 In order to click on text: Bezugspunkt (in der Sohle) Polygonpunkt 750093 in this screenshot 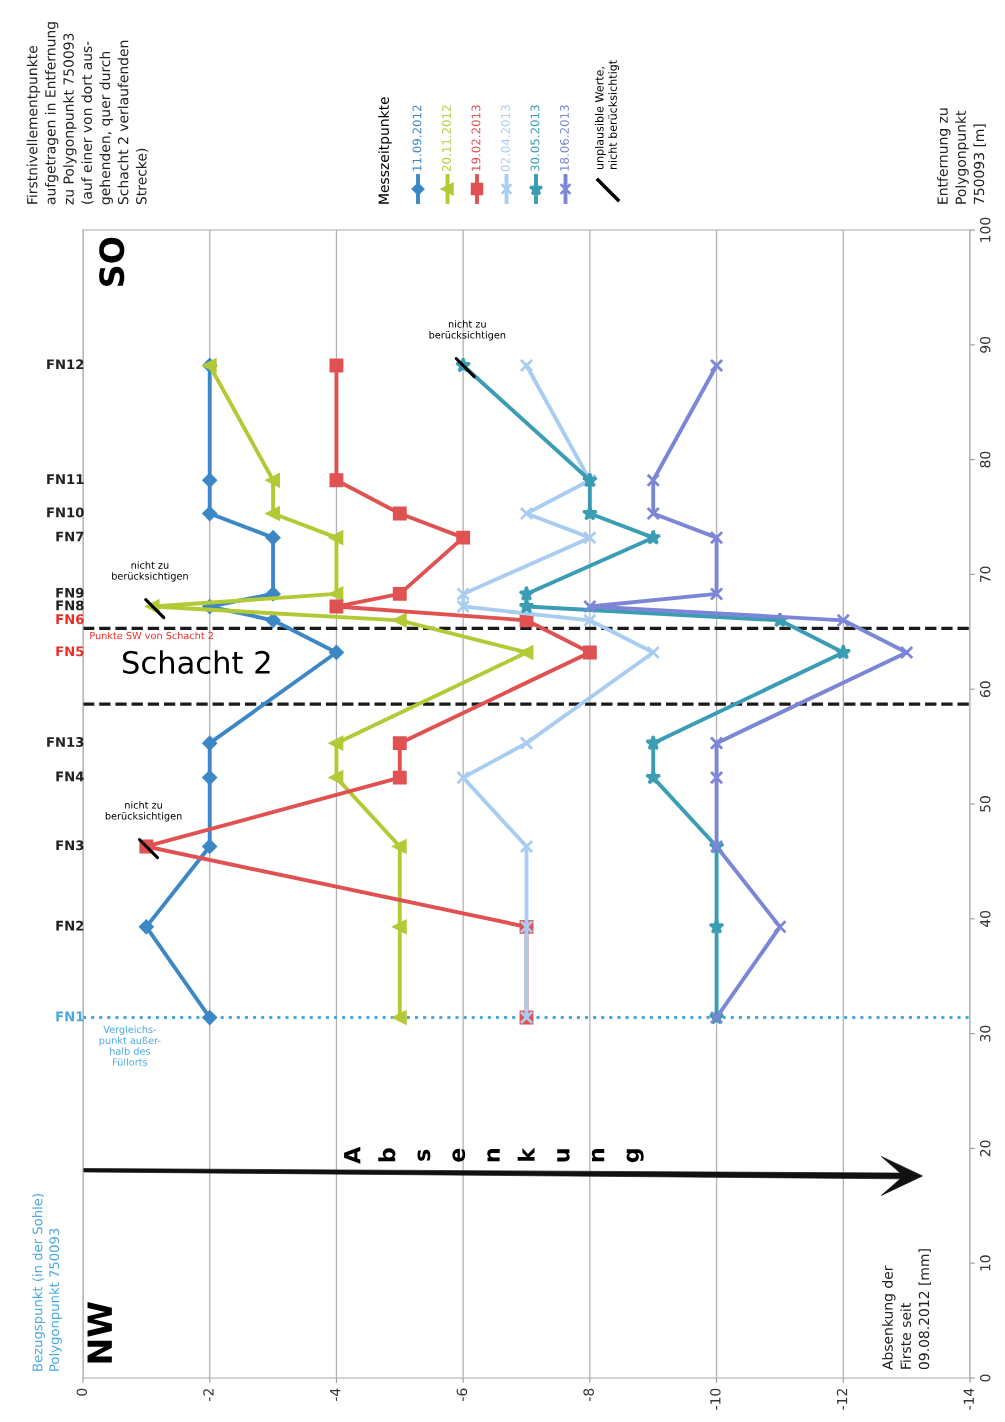, I will do `click(47, 1282)`.